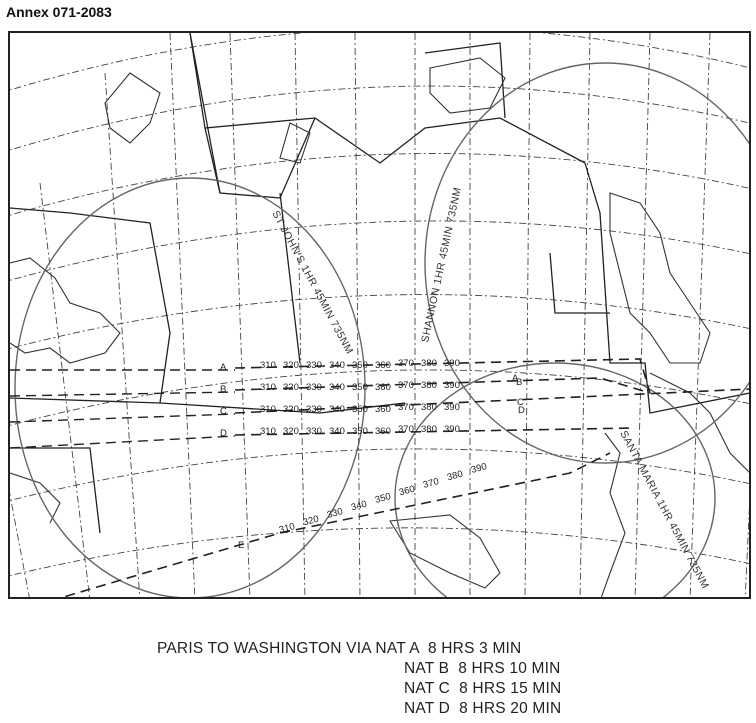  I want to click on legend-time-d: 8 HRS 20 MIN, so click(510, 708).